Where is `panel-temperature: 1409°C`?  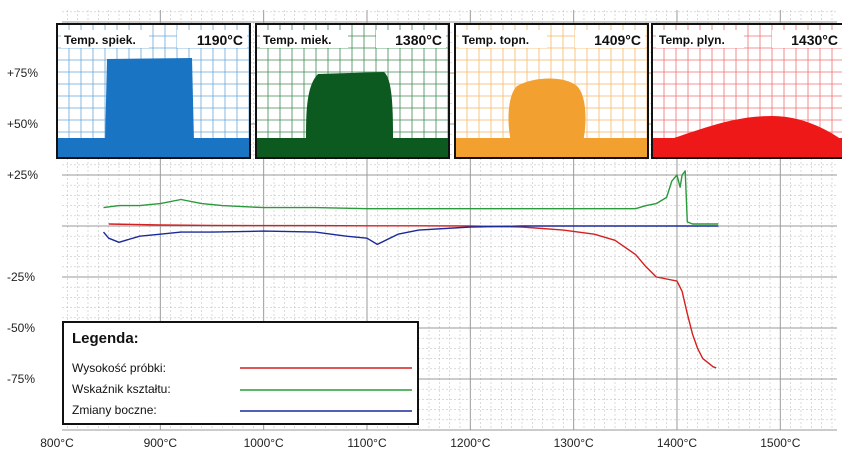
panel-temperature: 1409°C is located at coordinates (617, 40).